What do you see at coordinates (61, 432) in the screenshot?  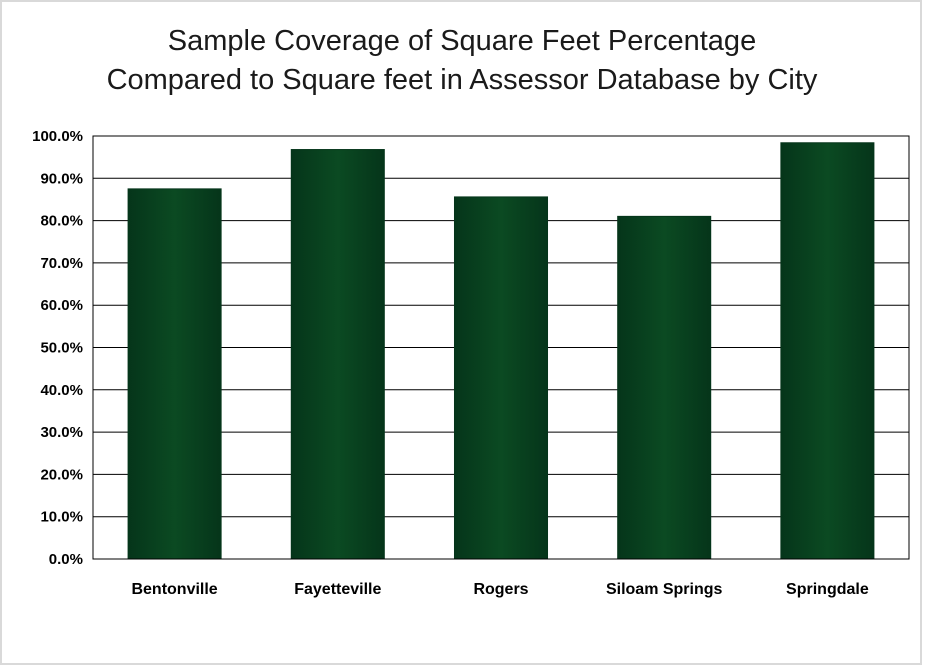 I see `y-tick-label: 30.0%` at bounding box center [61, 432].